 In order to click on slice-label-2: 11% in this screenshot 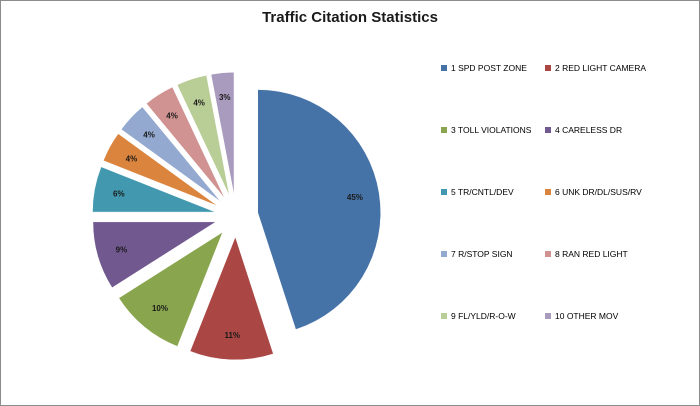, I will do `click(232, 335)`.